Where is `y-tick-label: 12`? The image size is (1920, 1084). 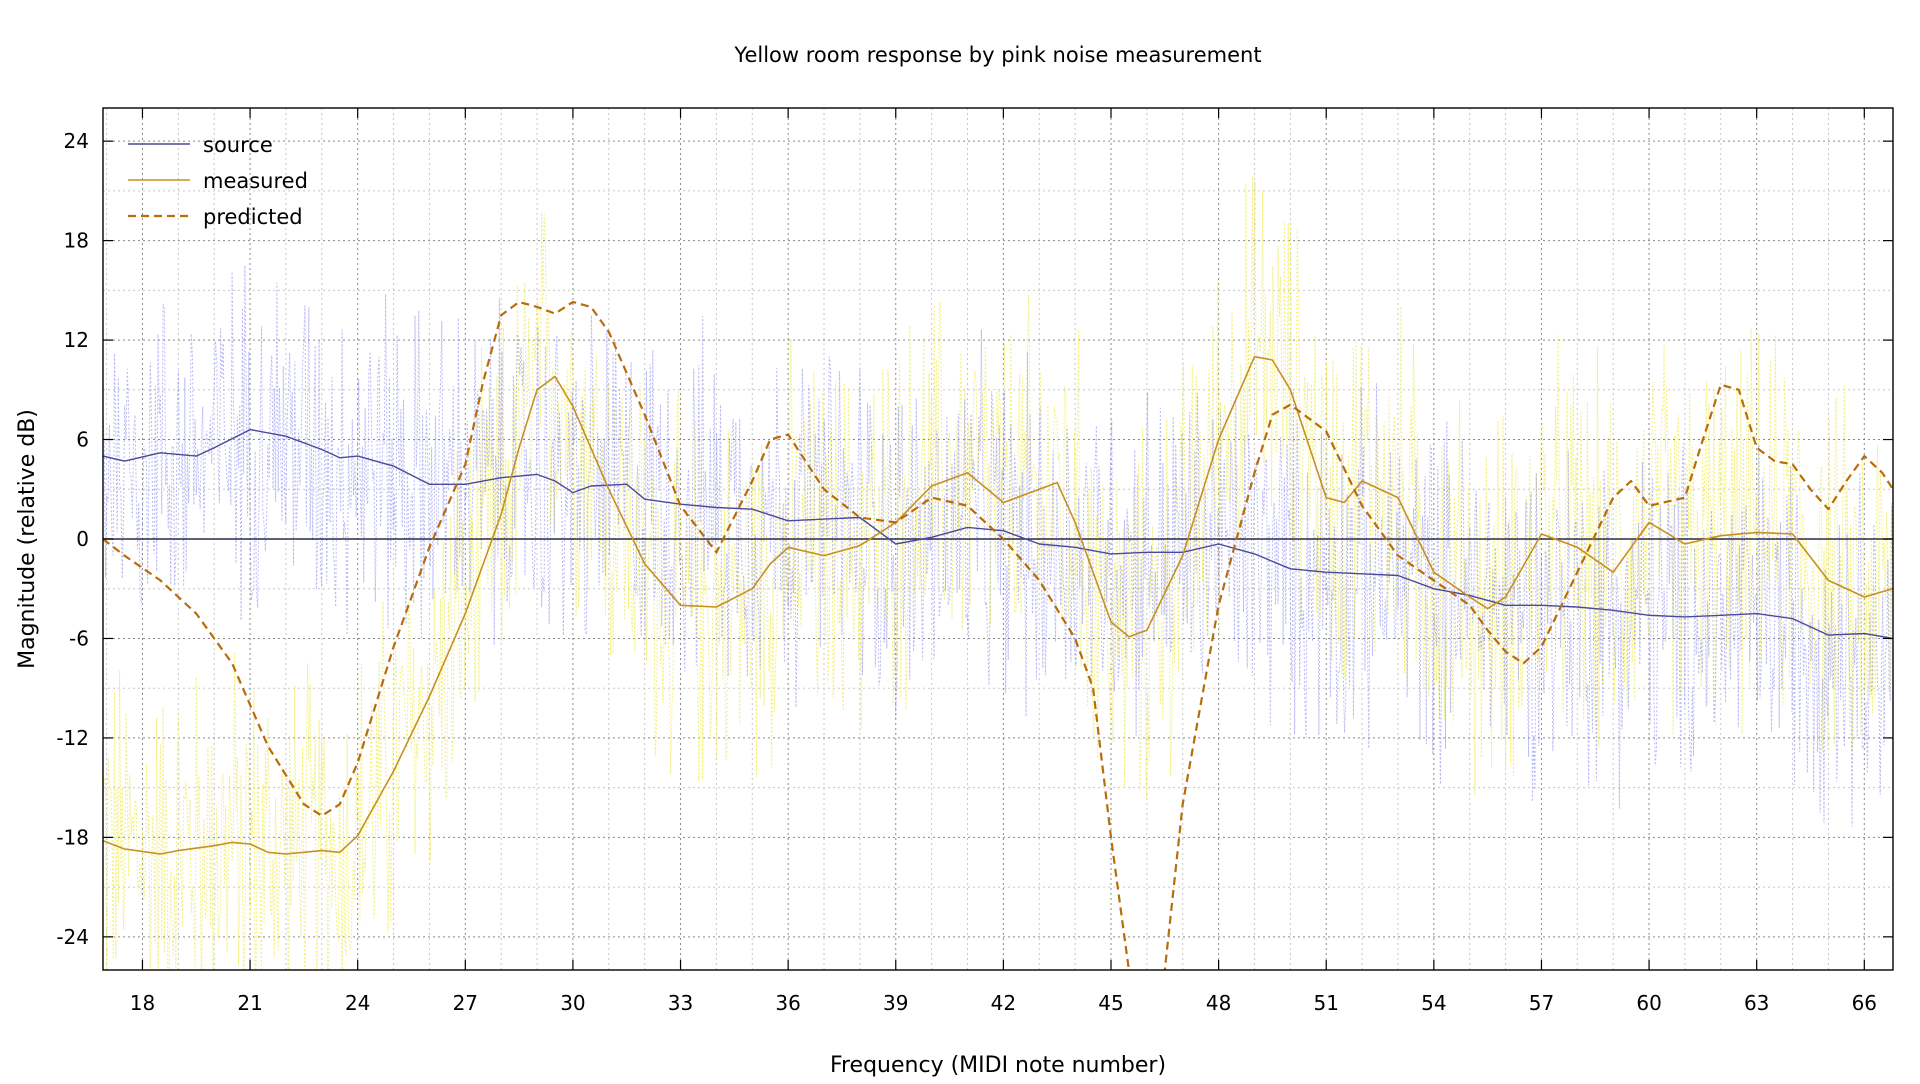 y-tick-label: 12 is located at coordinates (76, 340).